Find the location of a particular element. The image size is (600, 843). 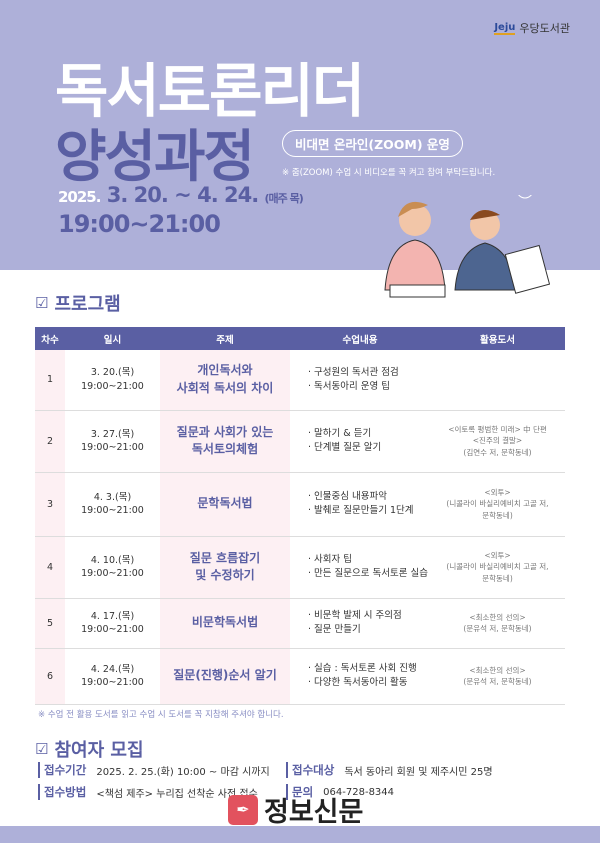

session-content: · 비문학 발제 시 주의점 · 질문 만들기 is located at coordinates (360, 623).